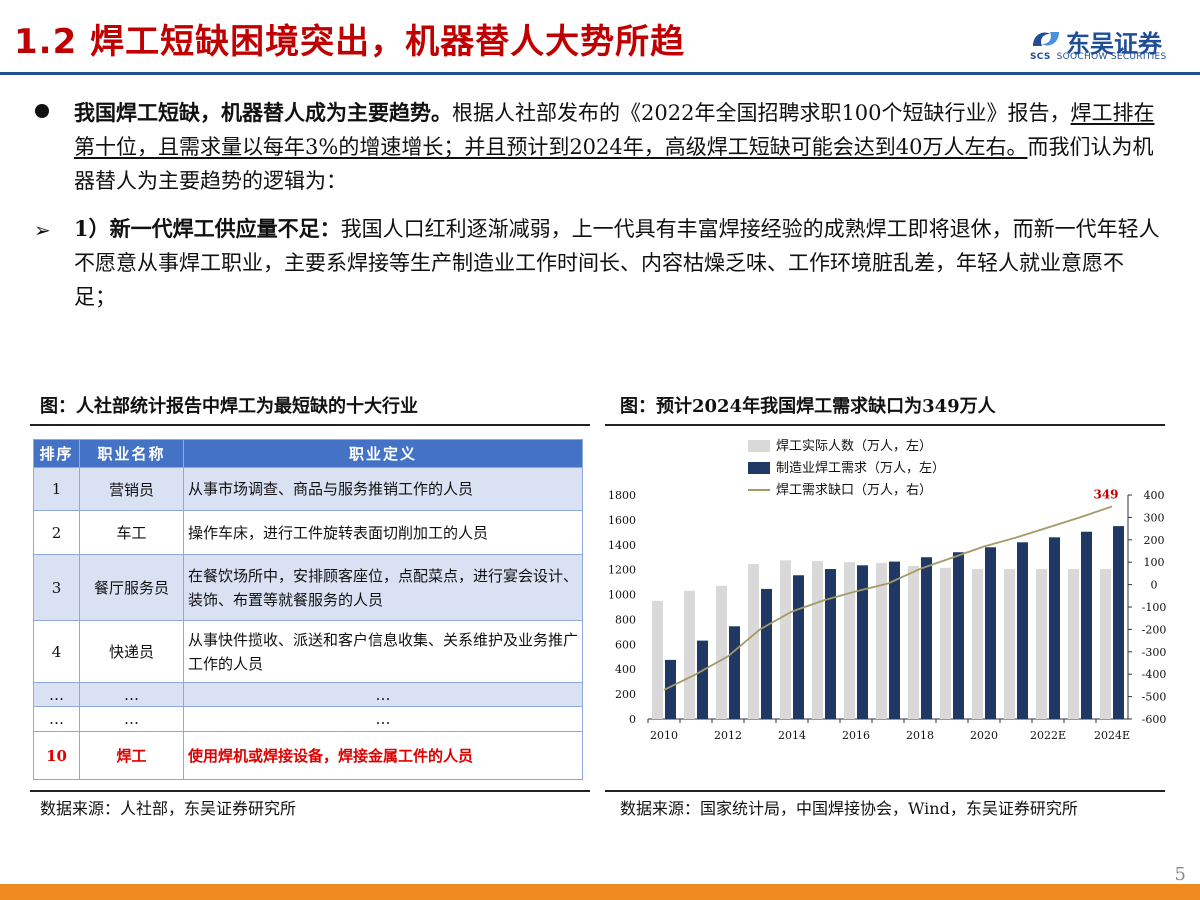  I want to click on company-logo: 东吴证券 SCS SOOCHOW SECURITIES, so click(1110, 44).